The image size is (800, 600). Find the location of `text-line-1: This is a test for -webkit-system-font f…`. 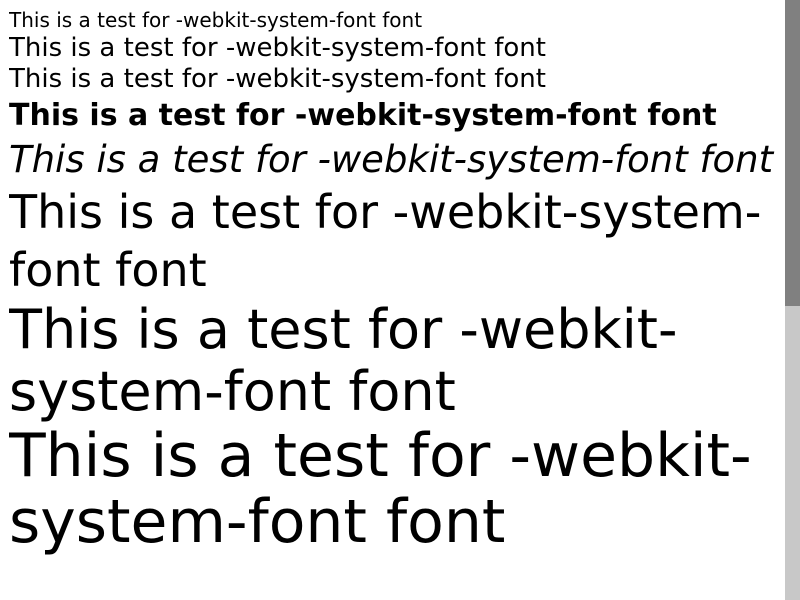

text-line-1: This is a test for -webkit-system-font f… is located at coordinates (216, 20).